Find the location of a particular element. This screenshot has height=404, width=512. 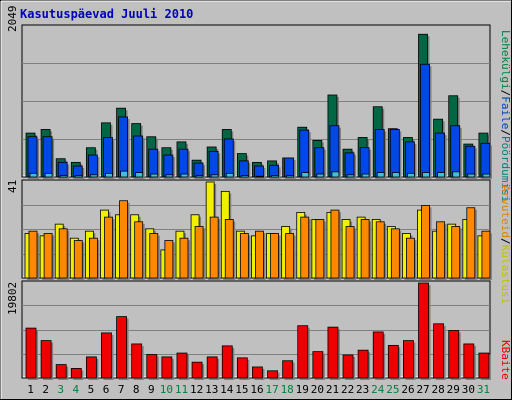

bar-hits-day-20-shadow is located at coordinates (322, 177).